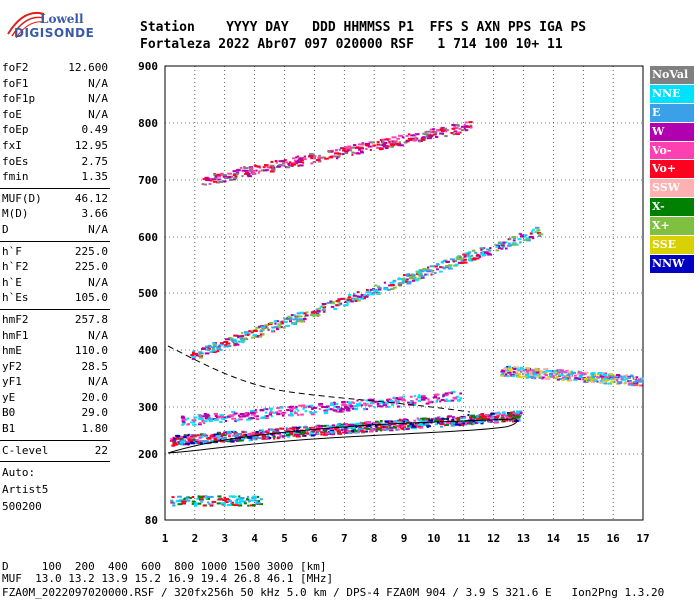 Image resolution: width=700 pixels, height=600 pixels. Describe the element at coordinates (95, 413) in the screenshot. I see `param-value: 29.0` at that location.